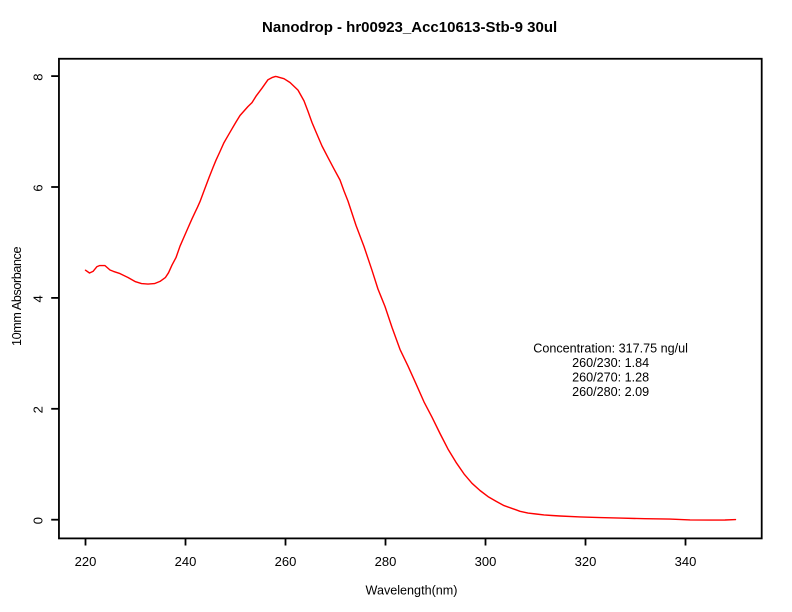  I want to click on svg-text: 260/280: 2.09, so click(610, 392).